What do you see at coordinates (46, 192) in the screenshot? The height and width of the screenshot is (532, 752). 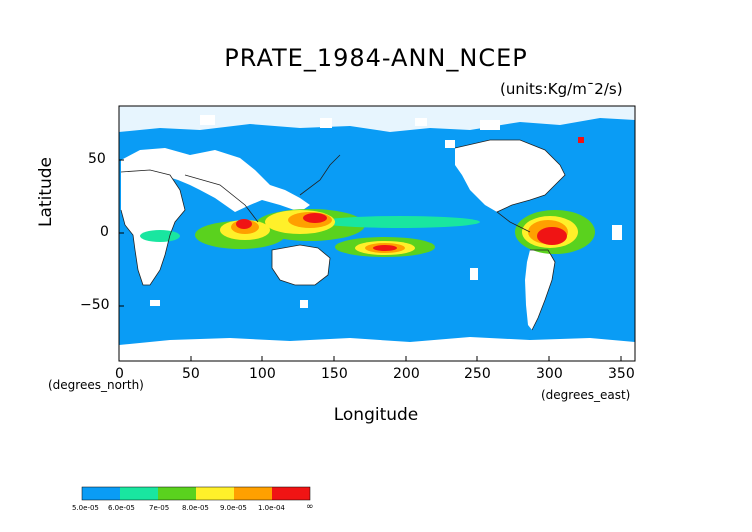 I see `y-axis-title: Latitude` at bounding box center [46, 192].